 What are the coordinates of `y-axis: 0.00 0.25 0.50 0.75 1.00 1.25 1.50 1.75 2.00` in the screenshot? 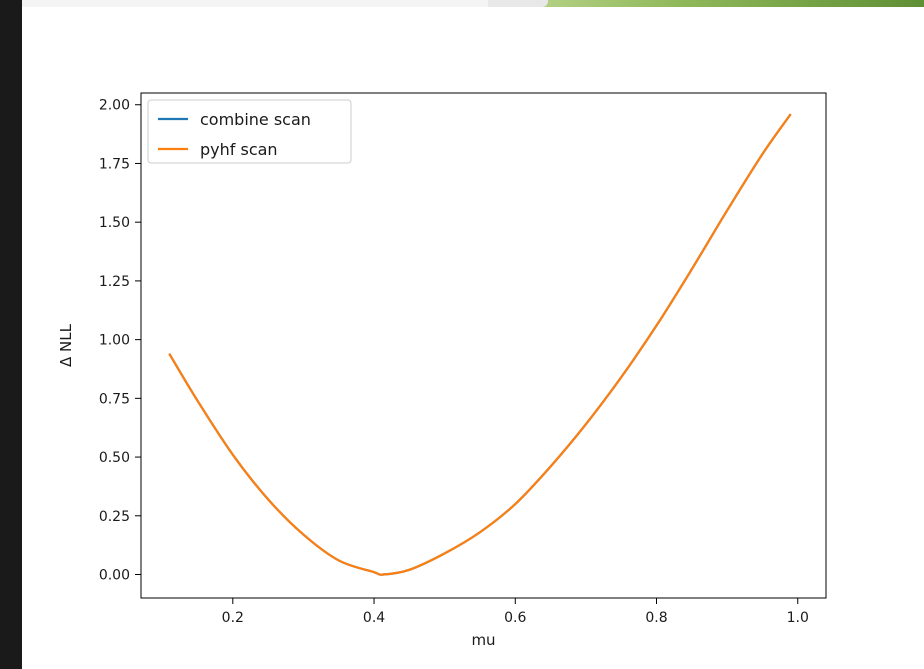 It's located at (120, 341).